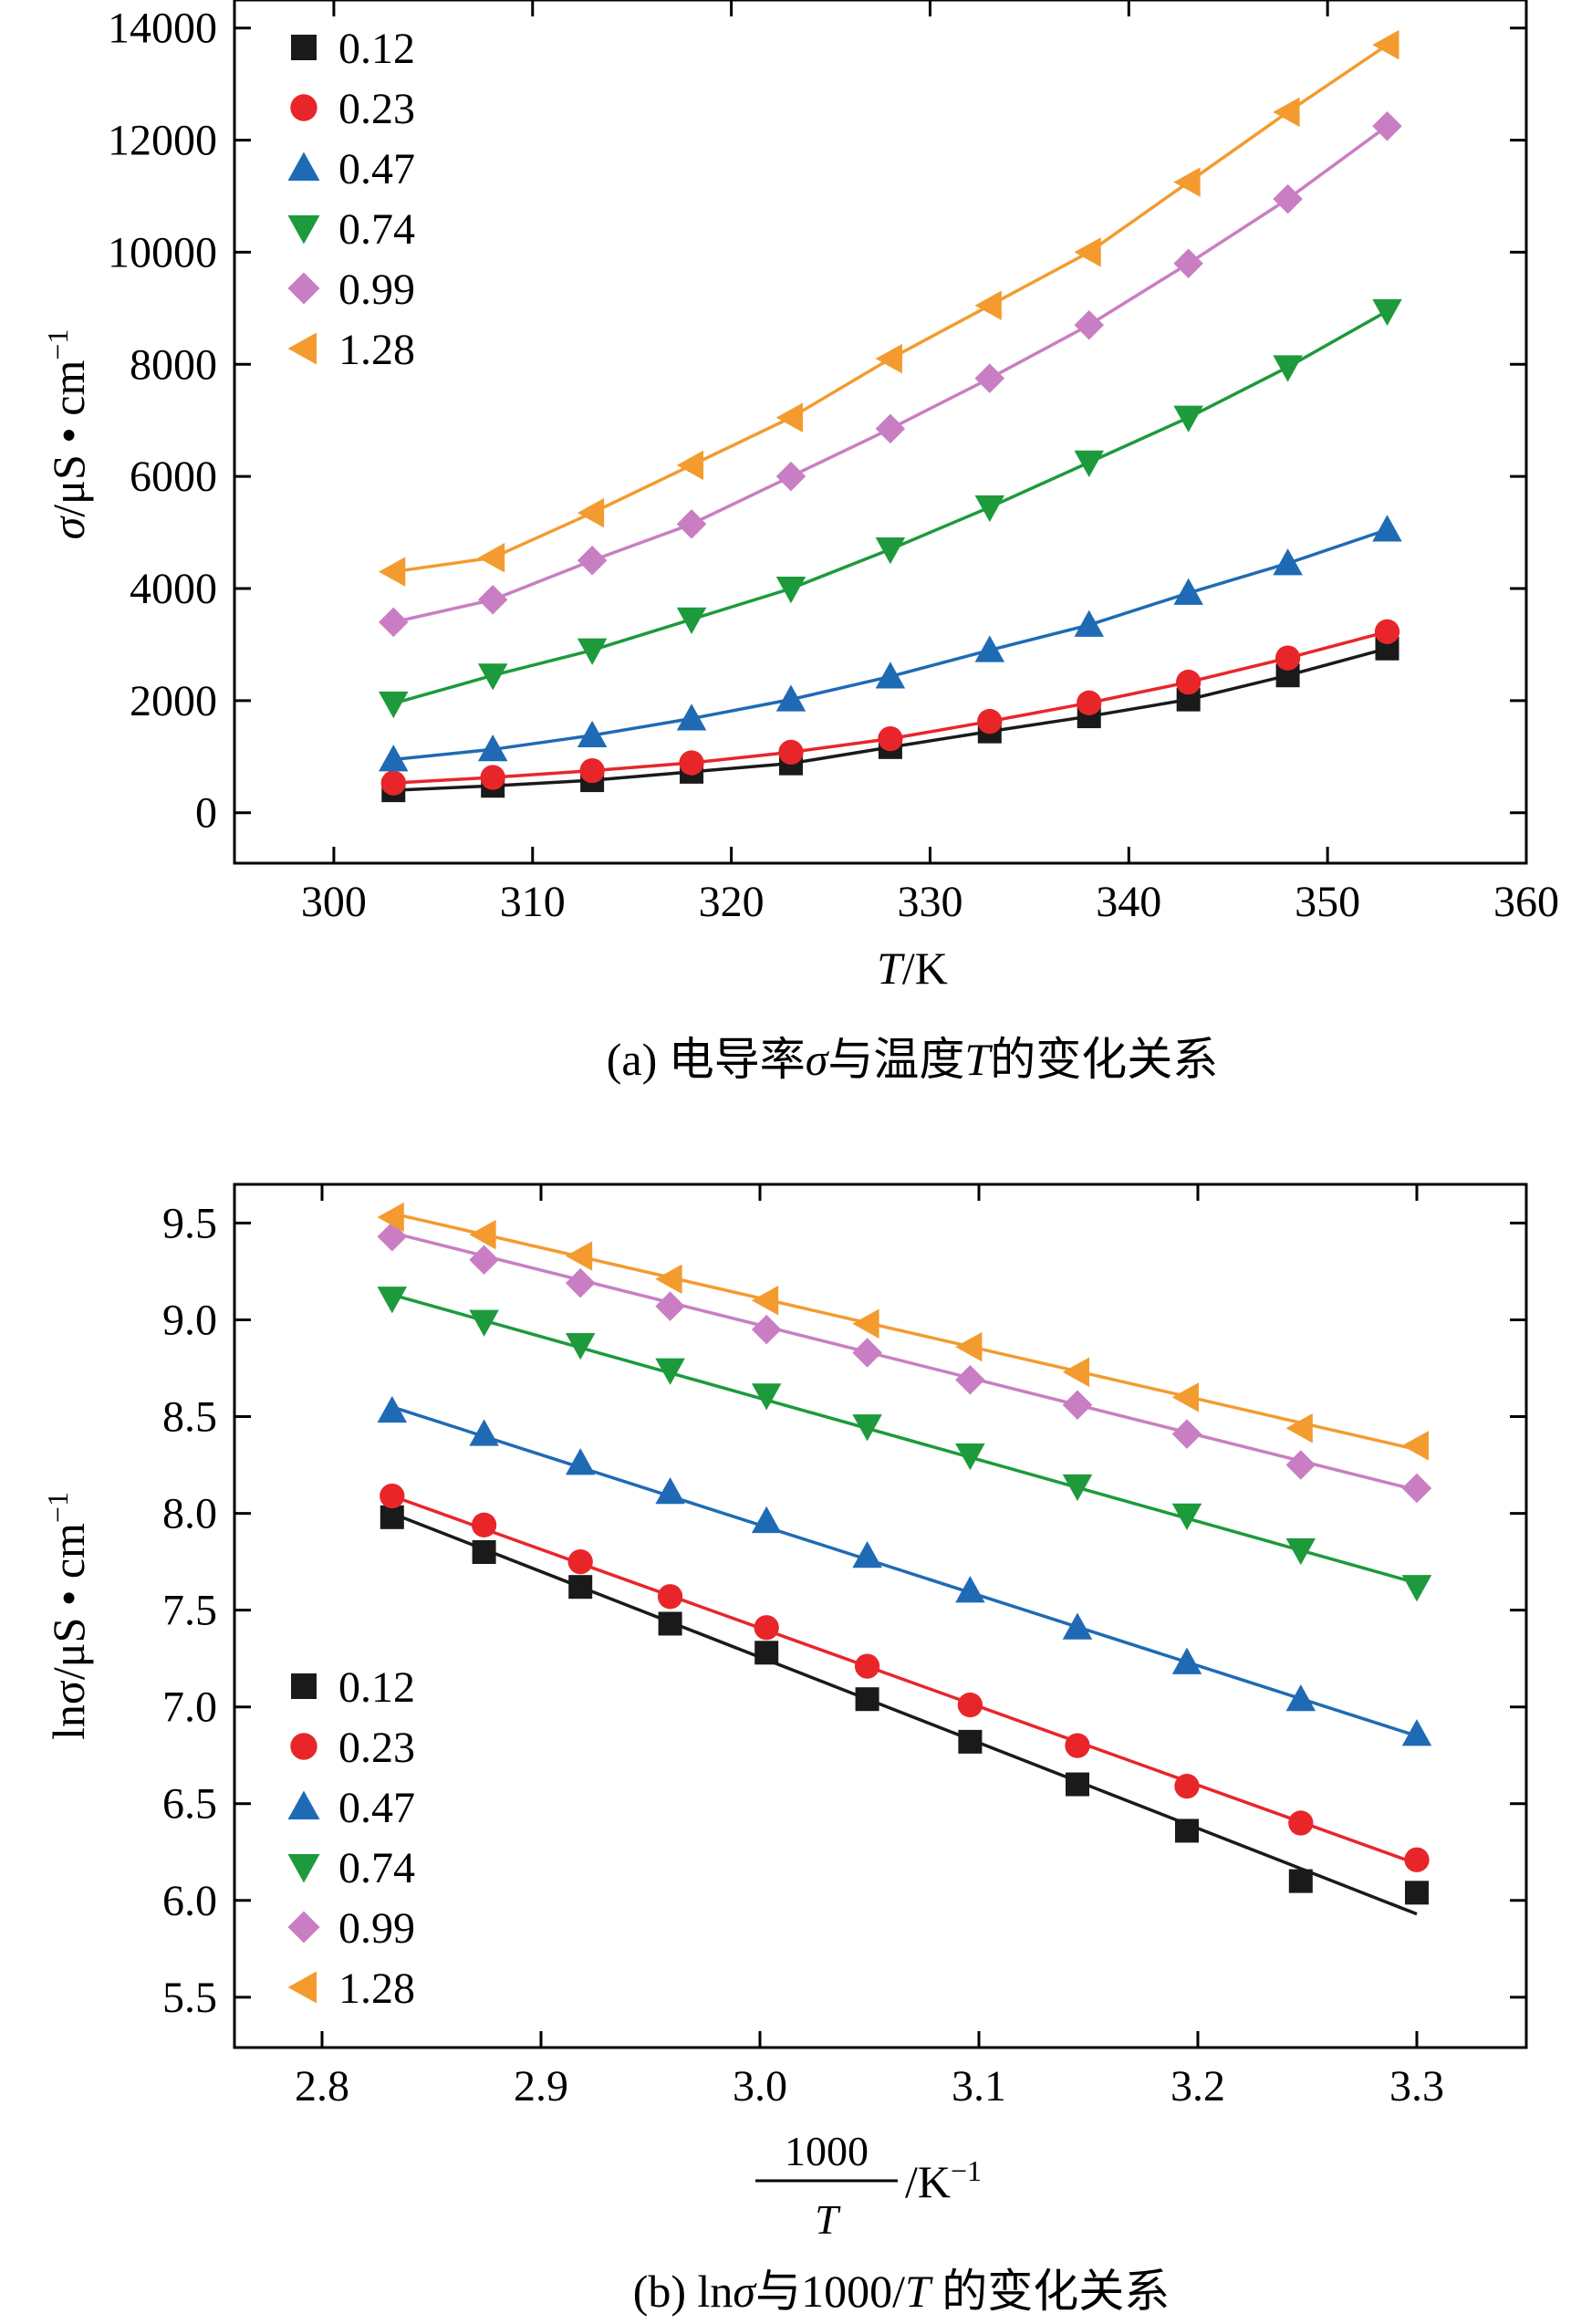 The image size is (1571, 2324). What do you see at coordinates (760, 2086) in the screenshot?
I see `x-tick-label: 3.0` at bounding box center [760, 2086].